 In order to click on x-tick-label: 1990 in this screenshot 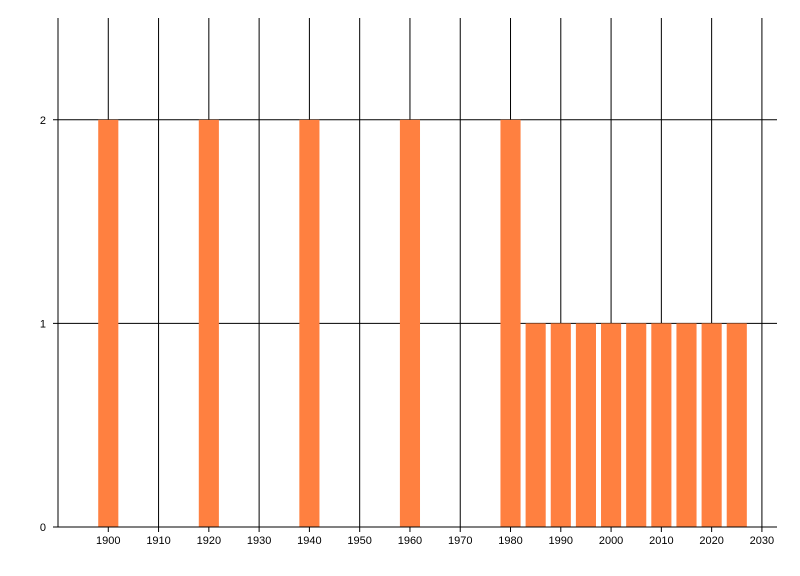, I will do `click(561, 541)`.